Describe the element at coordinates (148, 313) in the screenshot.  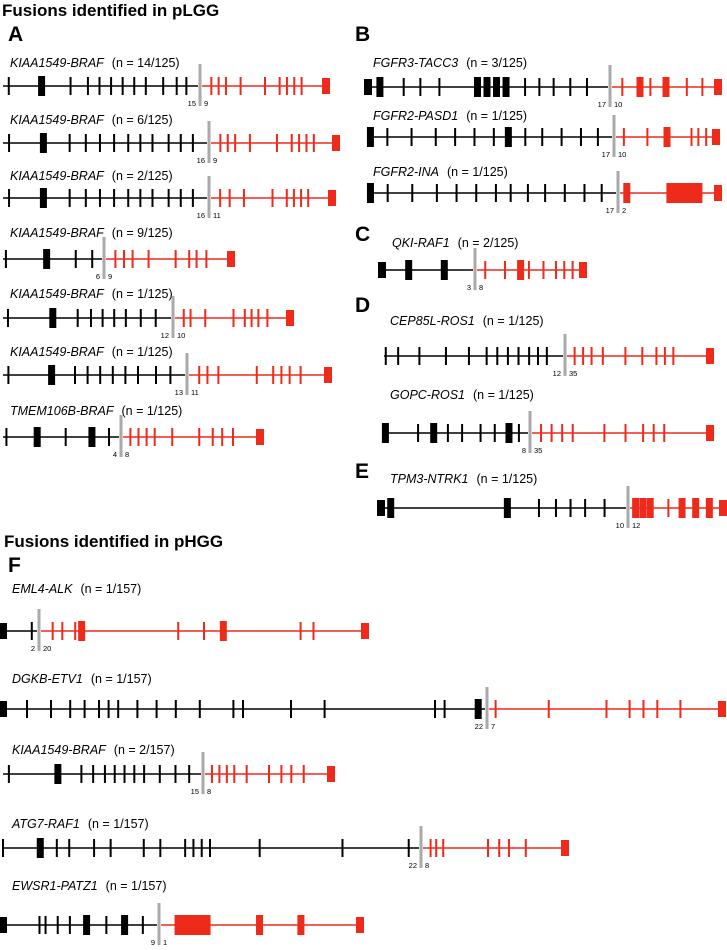
I see `fusion-a5: KIAA1549-BRAF (n = 1/125) 12 10` at that location.